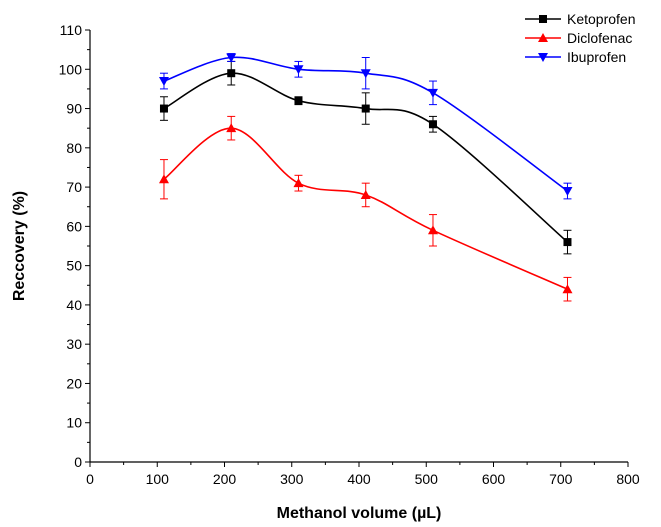 The image size is (661, 527). Describe the element at coordinates (359, 479) in the screenshot. I see `x-tick-label: 400` at that location.